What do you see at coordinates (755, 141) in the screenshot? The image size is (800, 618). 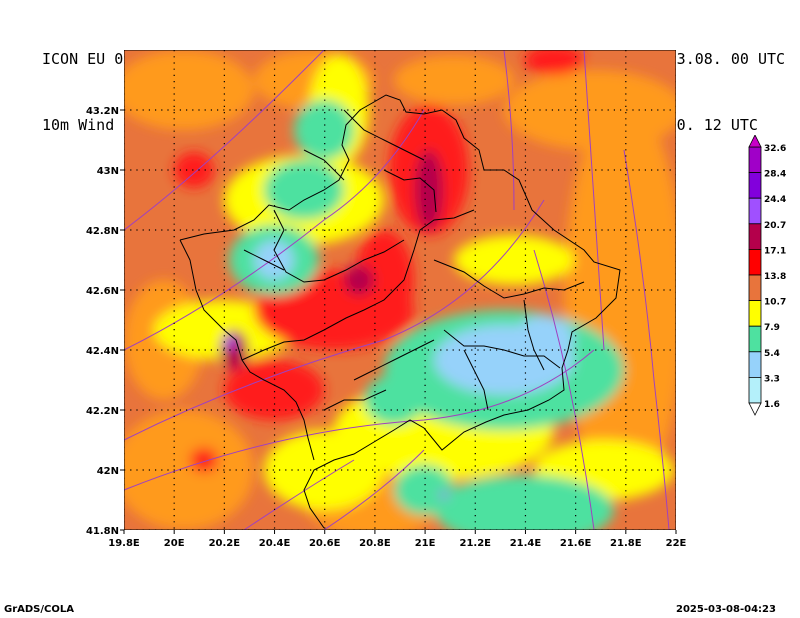 I see `legend-max-arrow` at bounding box center [755, 141].